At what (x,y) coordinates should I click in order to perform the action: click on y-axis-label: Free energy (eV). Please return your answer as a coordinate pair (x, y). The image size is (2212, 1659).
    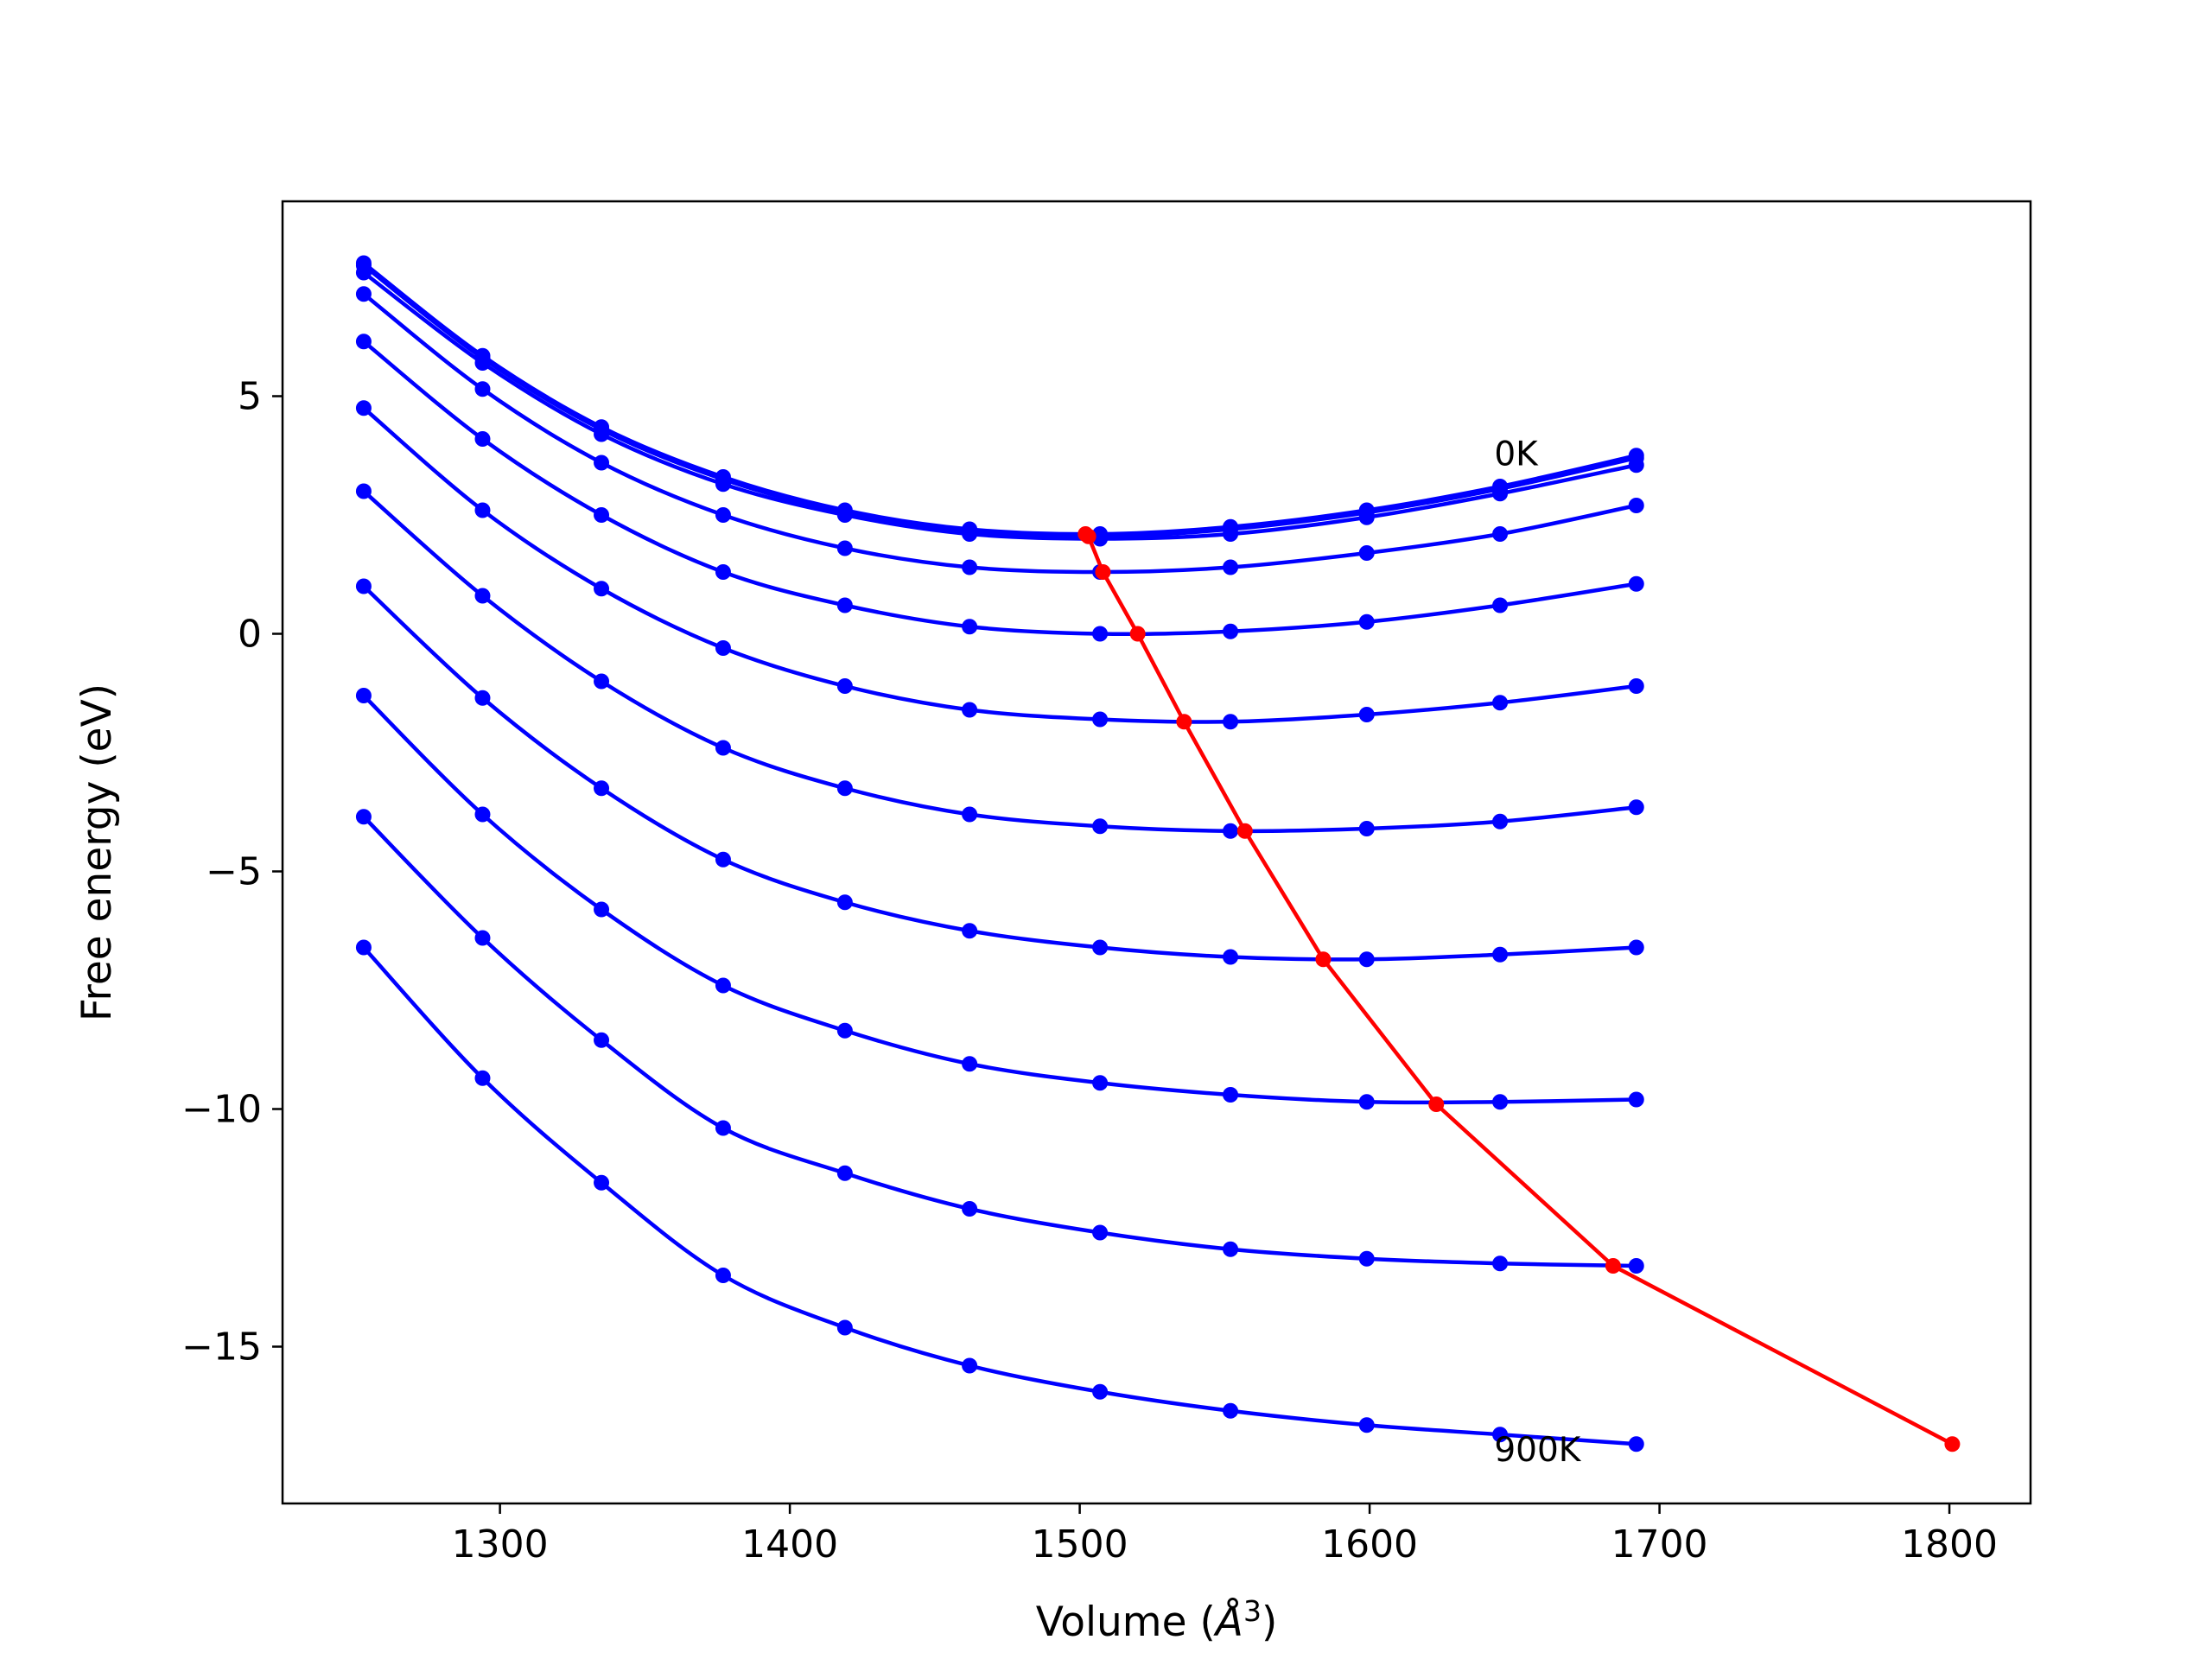
    Looking at the image, I should click on (97, 852).